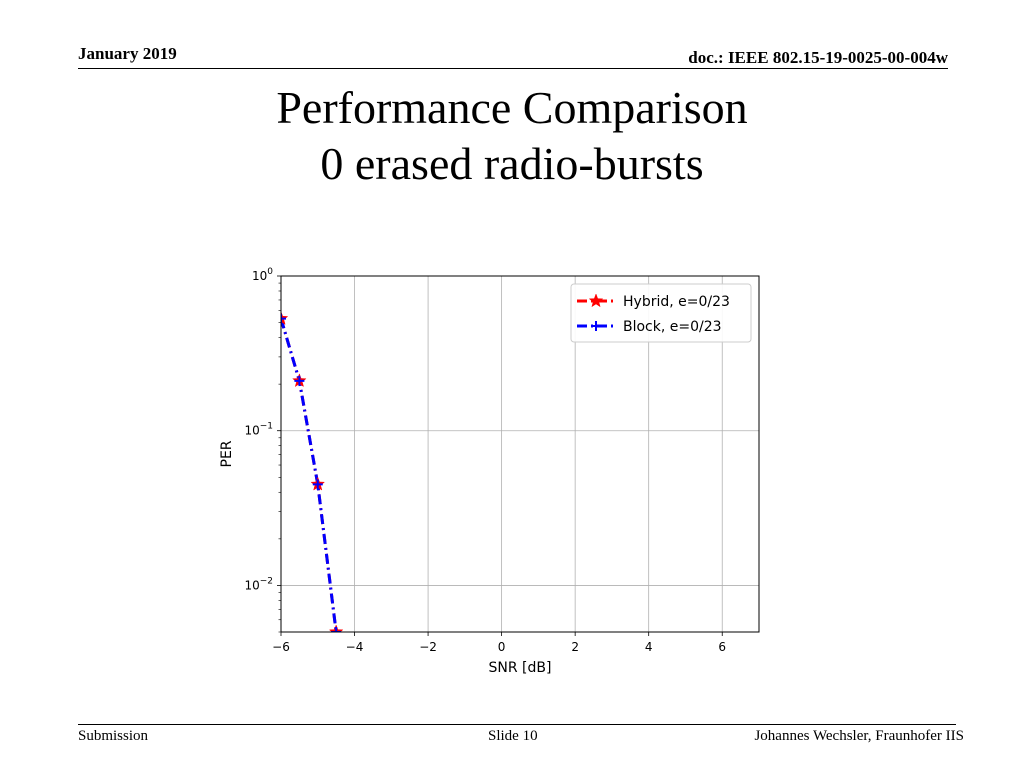  Describe the element at coordinates (672, 327) in the screenshot. I see `legend-label: Block, e=0/23` at that location.